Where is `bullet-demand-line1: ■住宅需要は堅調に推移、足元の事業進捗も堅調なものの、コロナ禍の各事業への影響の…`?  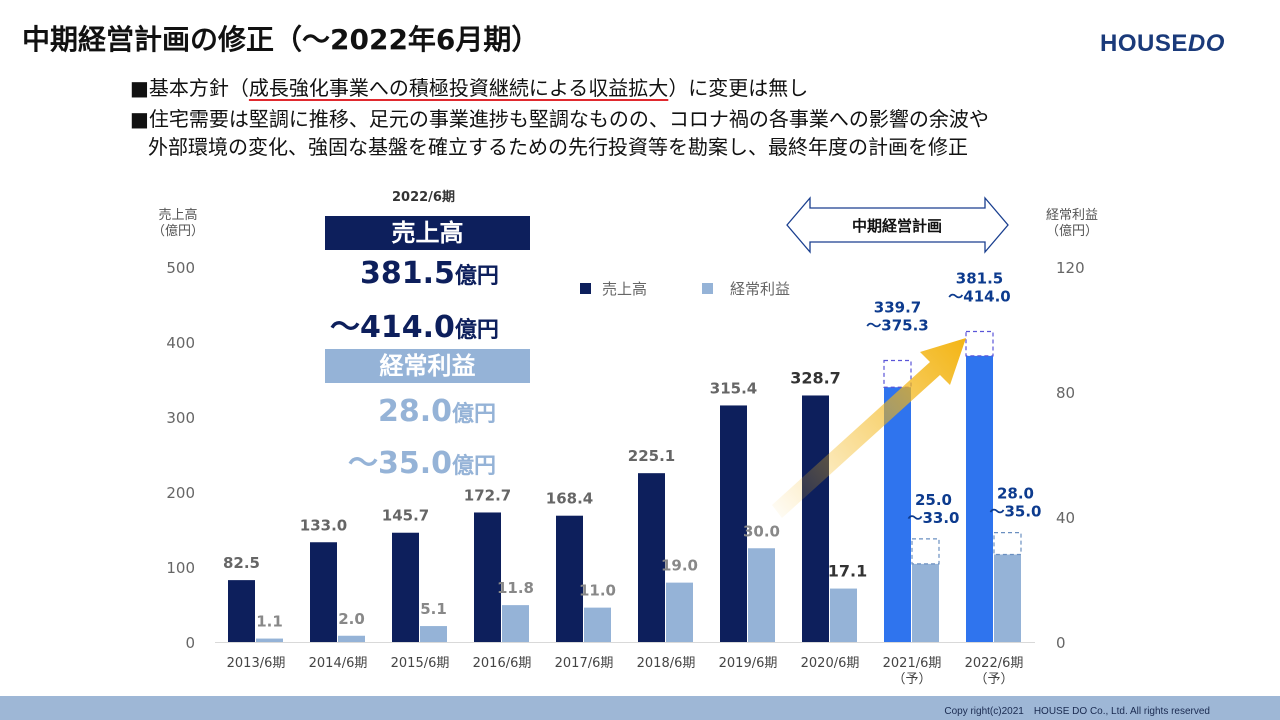
bullet-demand-line1: ■住宅需要は堅調に推移、足元の事業進捗も堅調なものの、コロナ禍の各事業への影響の… is located at coordinates (559, 119).